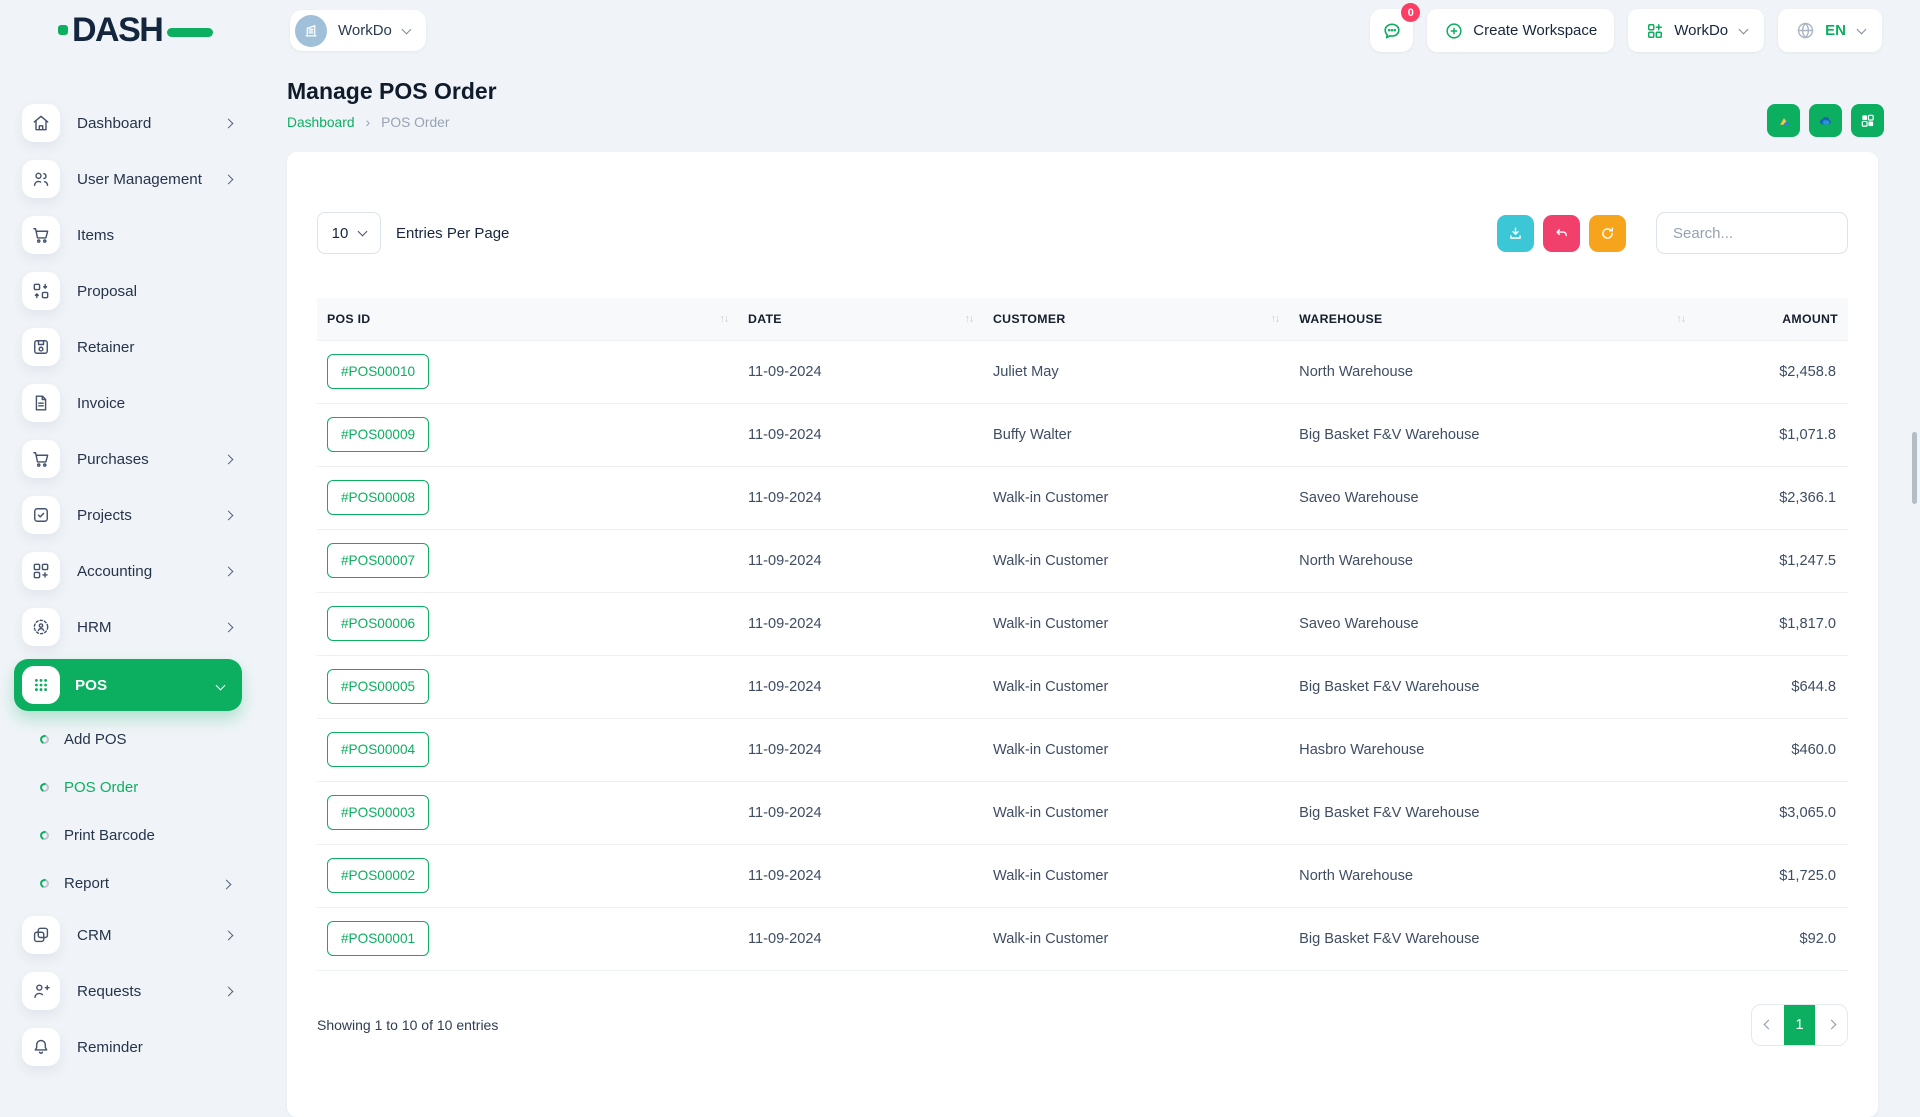 This screenshot has height=1117, width=1920. I want to click on sidebar-item-invoice: Invoice, so click(128, 403).